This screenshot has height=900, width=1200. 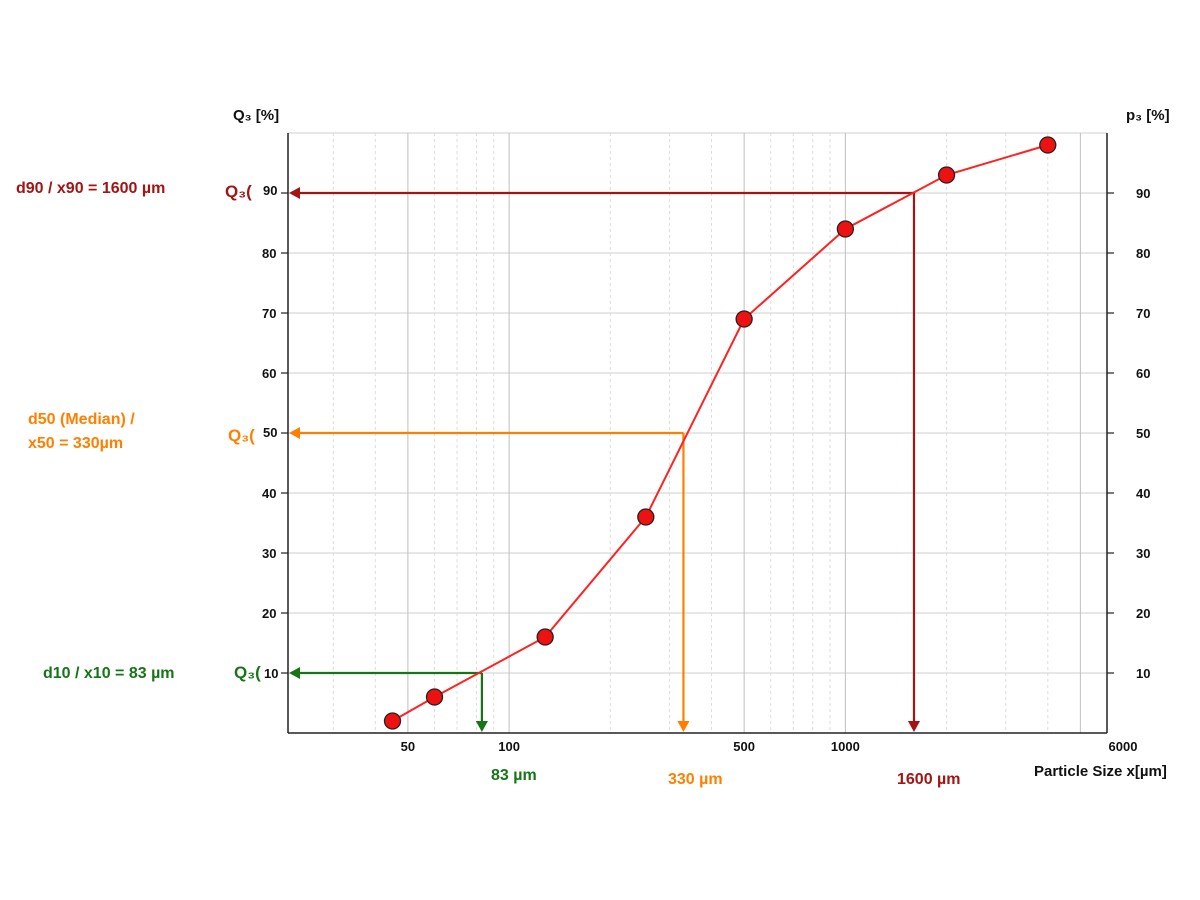 I want to click on d50-label-line2: x50 = 330µm, so click(x=75, y=443).